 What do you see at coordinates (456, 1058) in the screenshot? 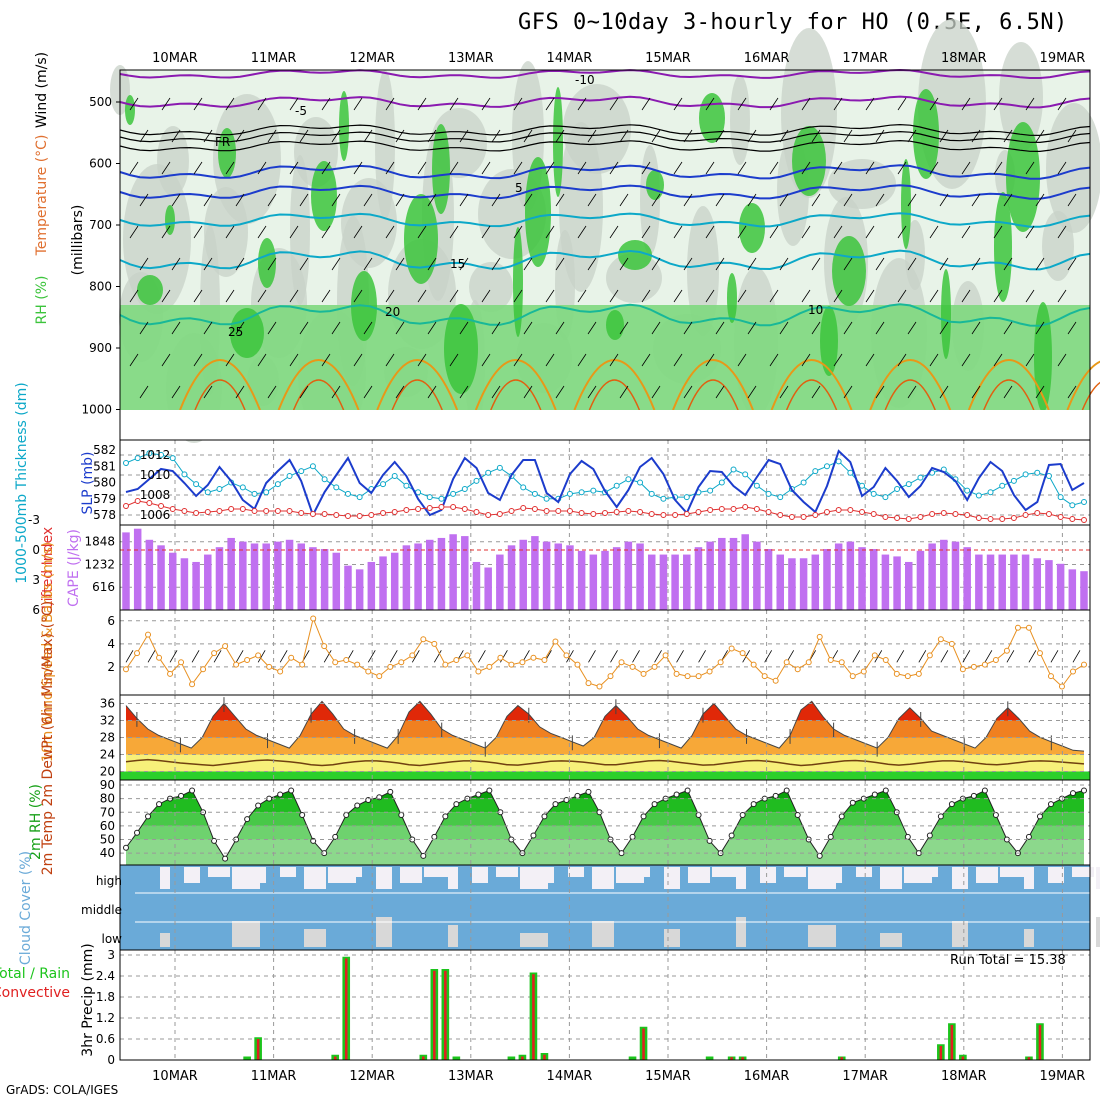
I see `precip-total-bar` at bounding box center [456, 1058].